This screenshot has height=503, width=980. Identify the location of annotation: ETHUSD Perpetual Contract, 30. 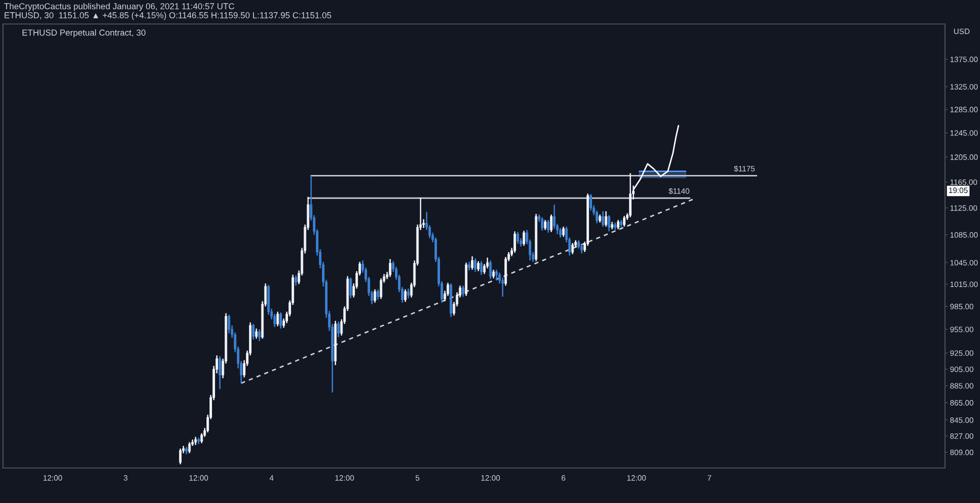
(84, 33).